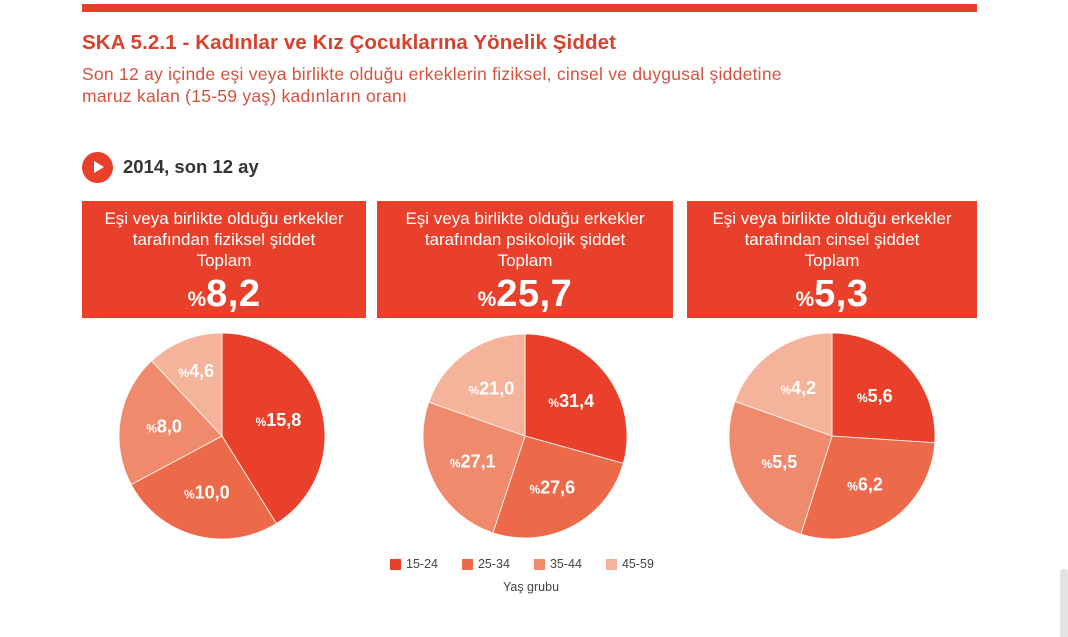 Image resolution: width=1068 pixels, height=637 pixels. What do you see at coordinates (245, 96) in the screenshot?
I see `subtitle-line-2: maruz kalan (15-59 yaş) kadınların oranı` at bounding box center [245, 96].